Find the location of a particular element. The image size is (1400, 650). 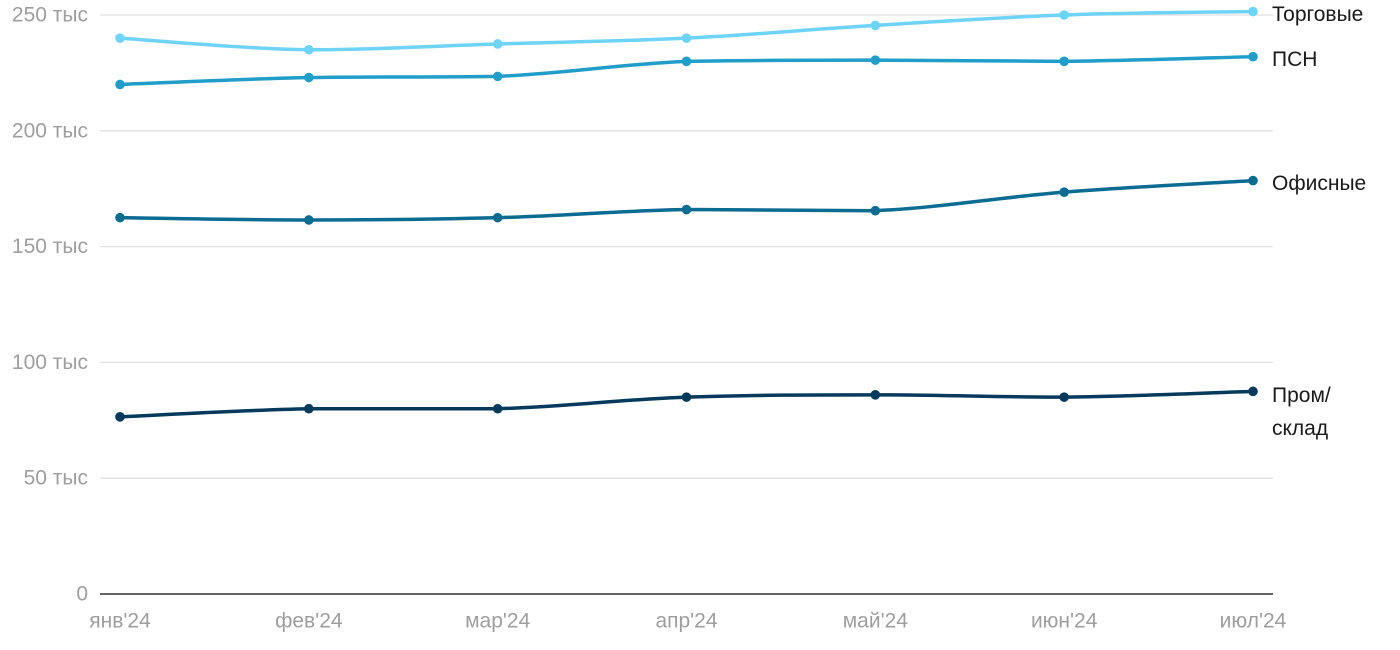

series-label-line: ПСН is located at coordinates (1294, 59).